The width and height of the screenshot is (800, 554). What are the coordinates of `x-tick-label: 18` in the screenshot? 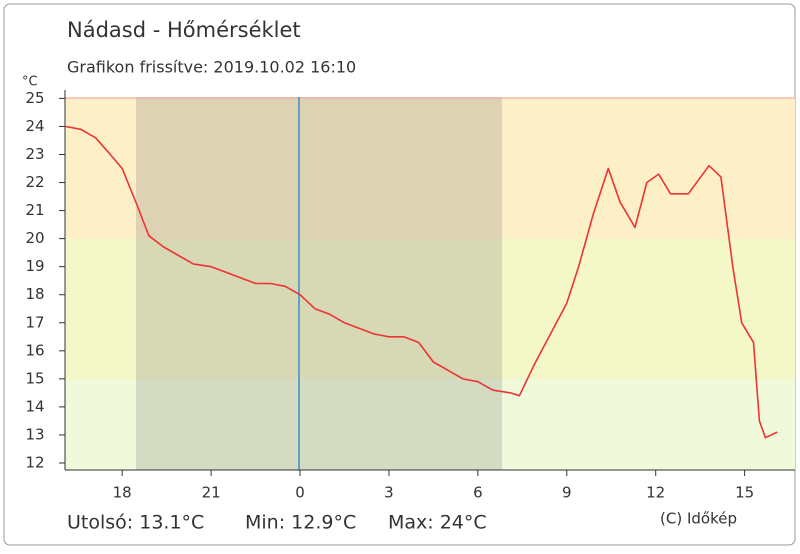 It's located at (122, 493).